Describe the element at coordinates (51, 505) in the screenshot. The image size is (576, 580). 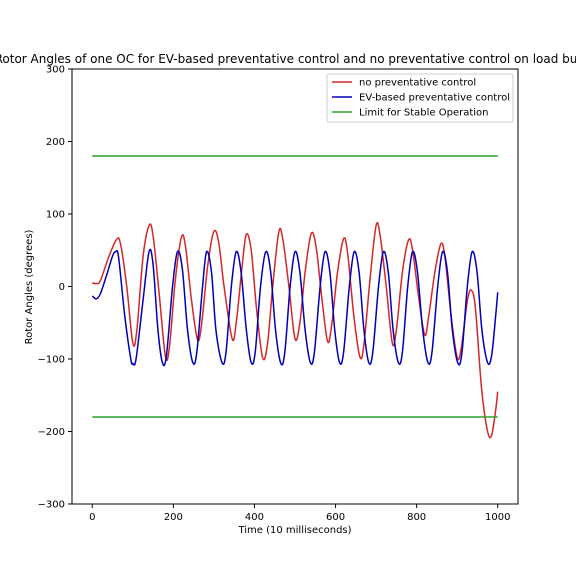
I see `y-tick-label: −300` at that location.